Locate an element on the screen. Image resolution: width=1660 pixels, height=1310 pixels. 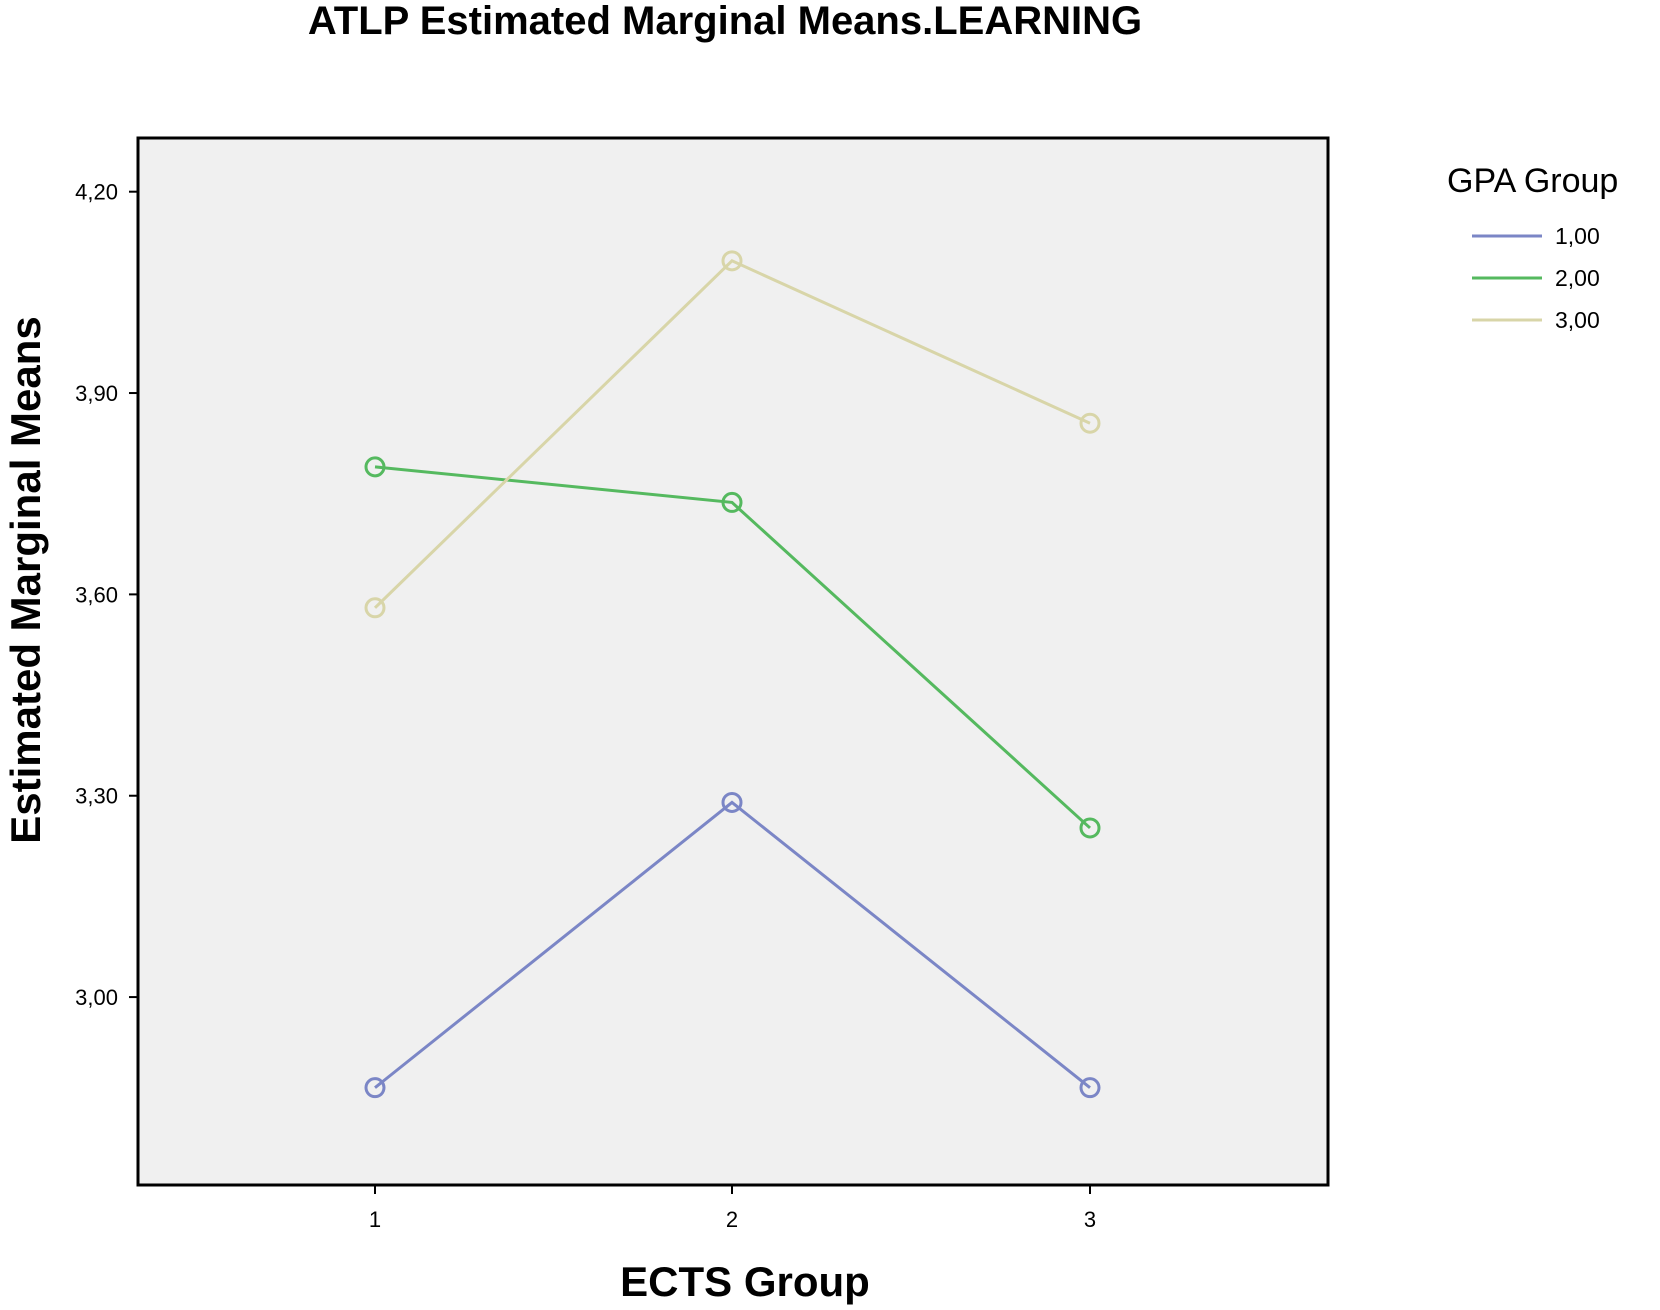
series-3-line is located at coordinates (732, 434).